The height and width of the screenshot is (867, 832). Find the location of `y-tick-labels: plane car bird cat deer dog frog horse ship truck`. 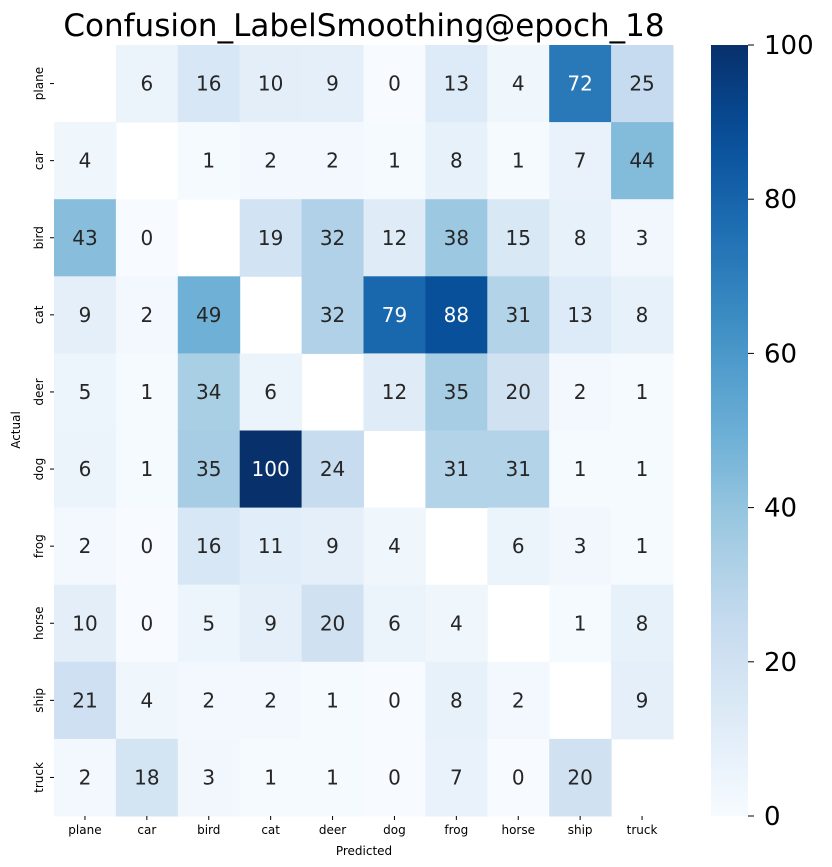

y-tick-labels: plane car bird cat deer dog frog horse ship truck is located at coordinates (43, 430).